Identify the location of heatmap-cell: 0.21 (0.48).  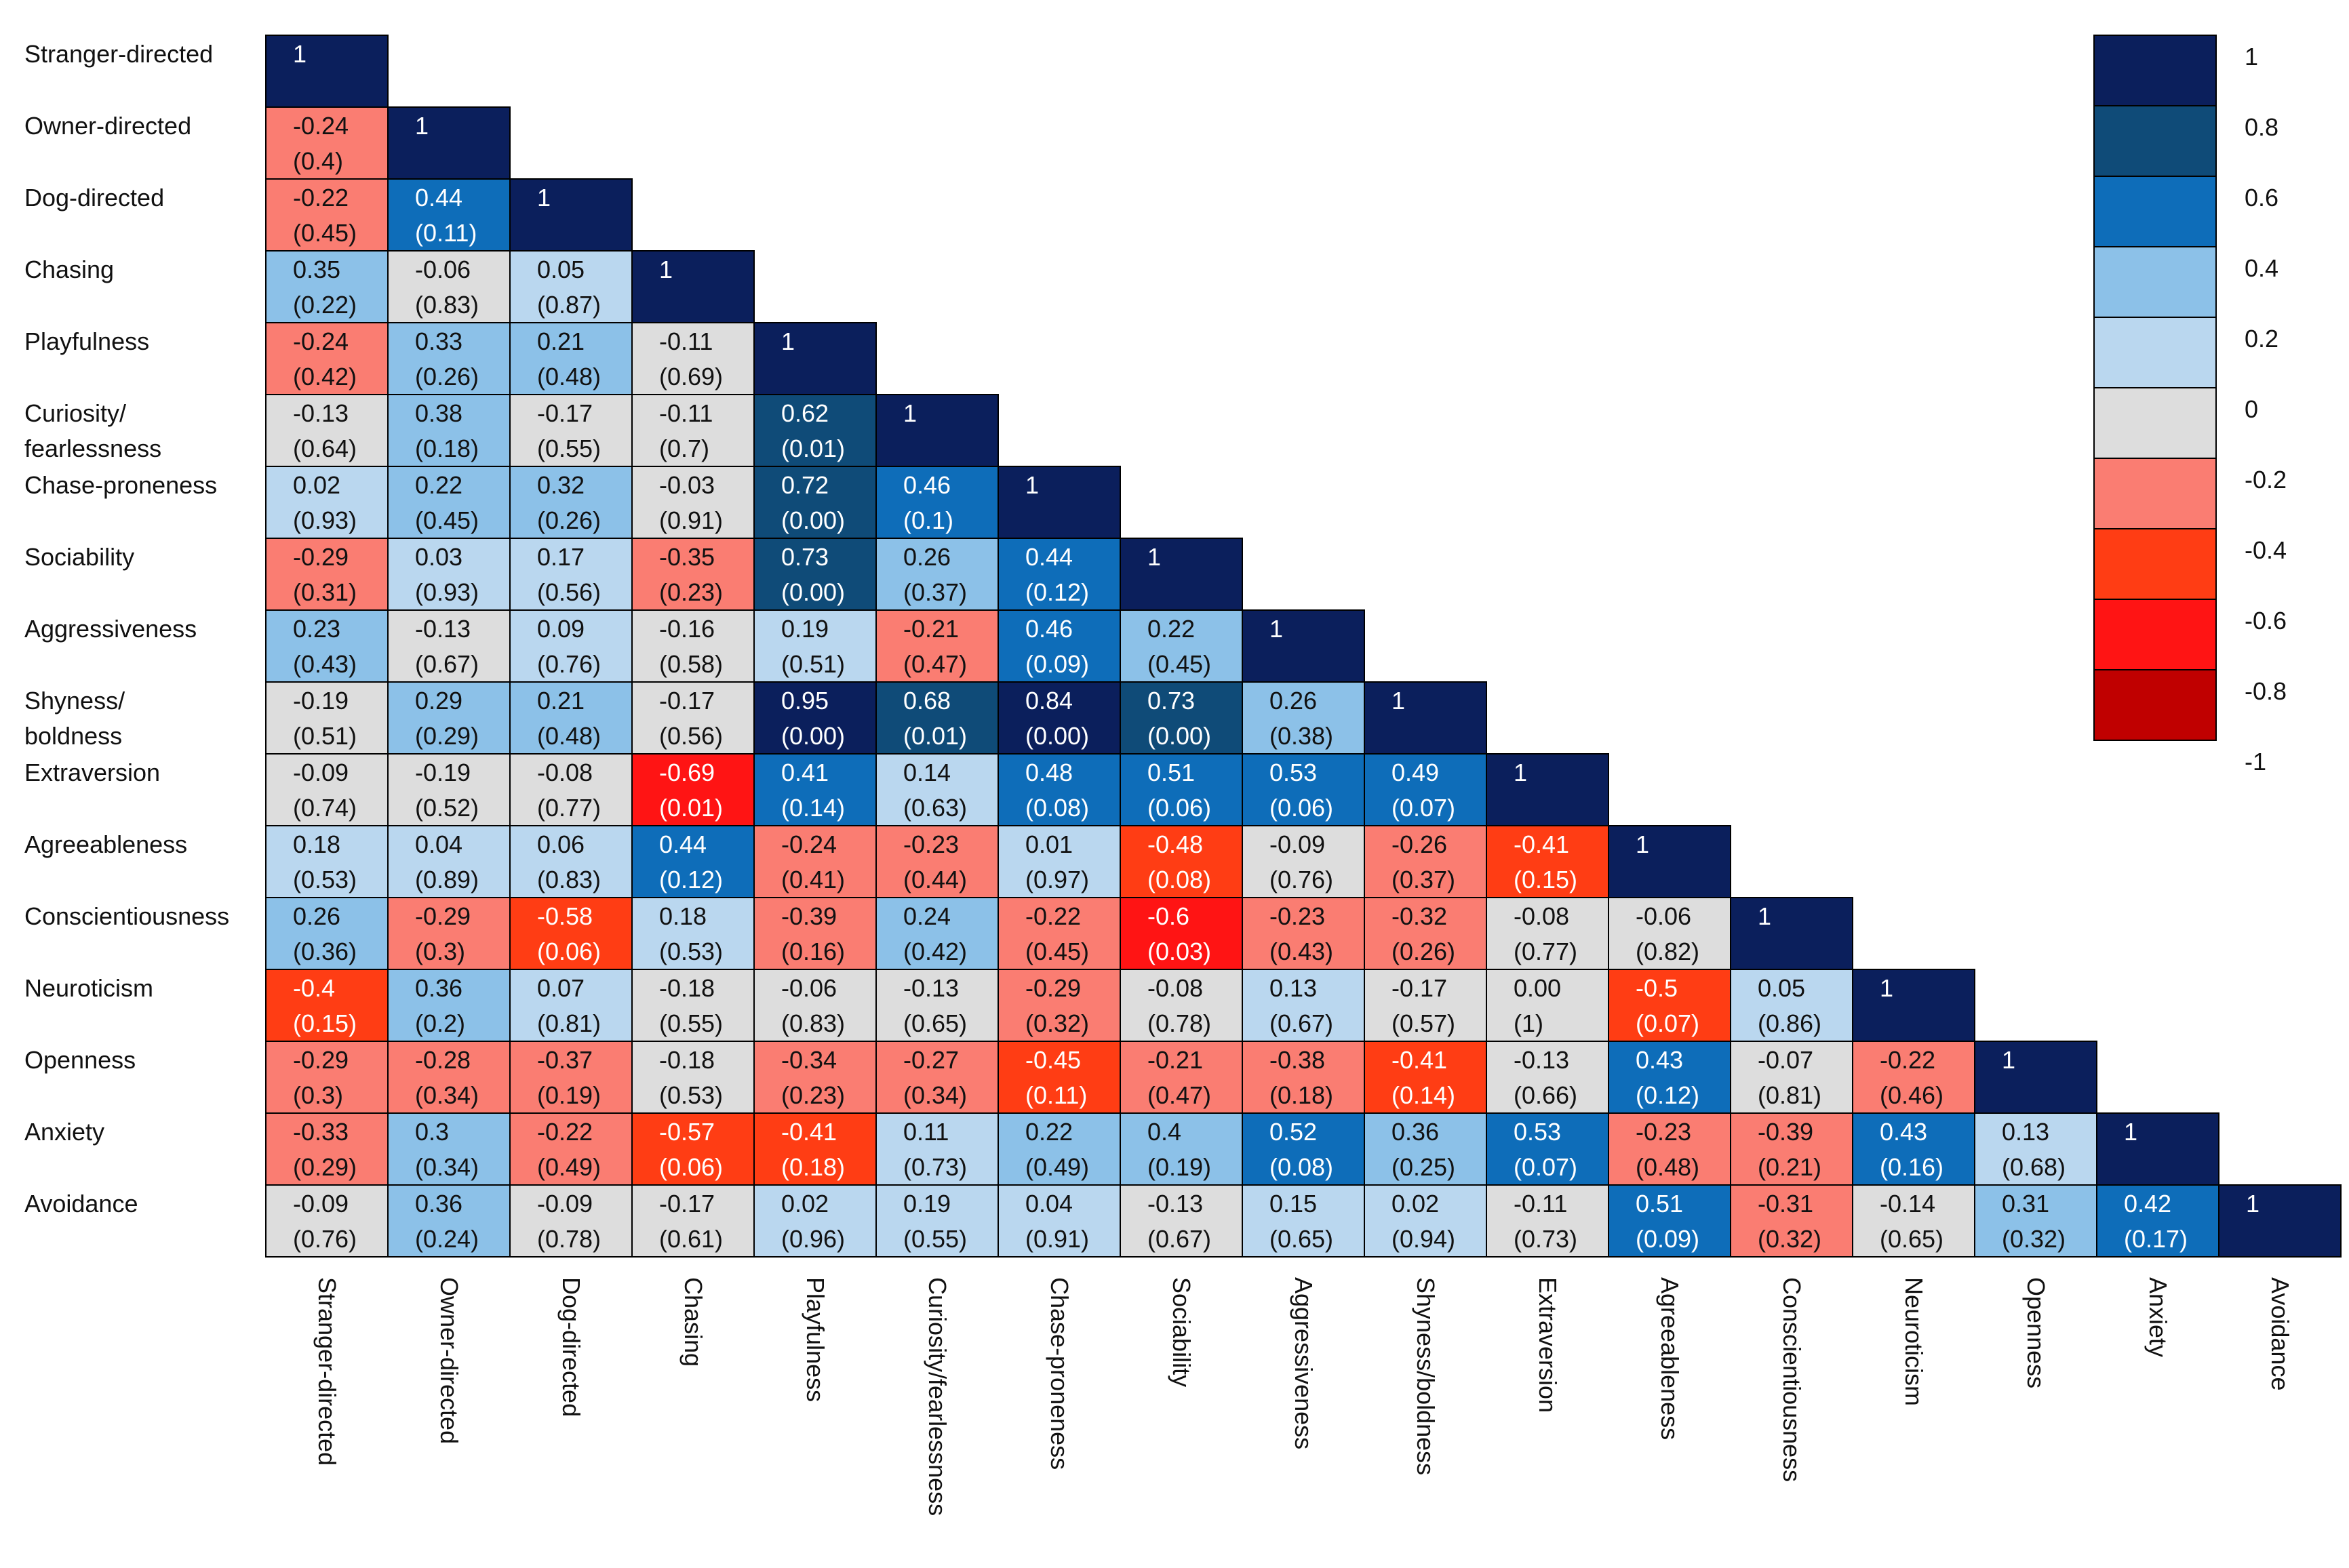
(571, 718).